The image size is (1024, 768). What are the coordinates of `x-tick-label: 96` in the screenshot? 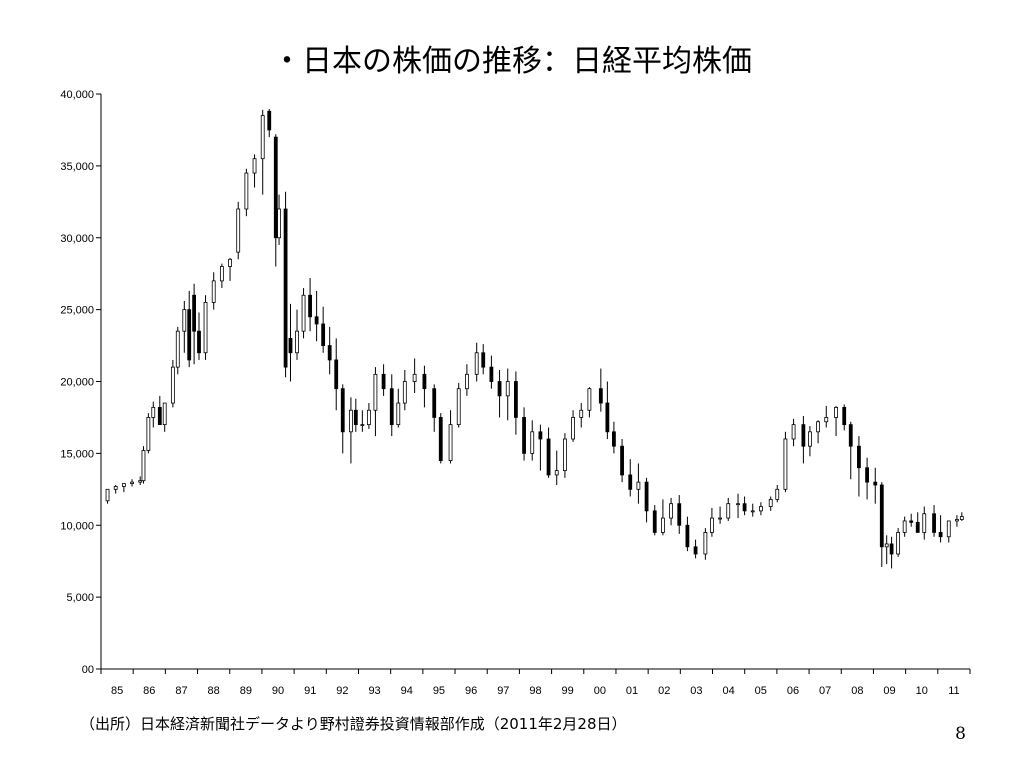 It's located at (471, 691).